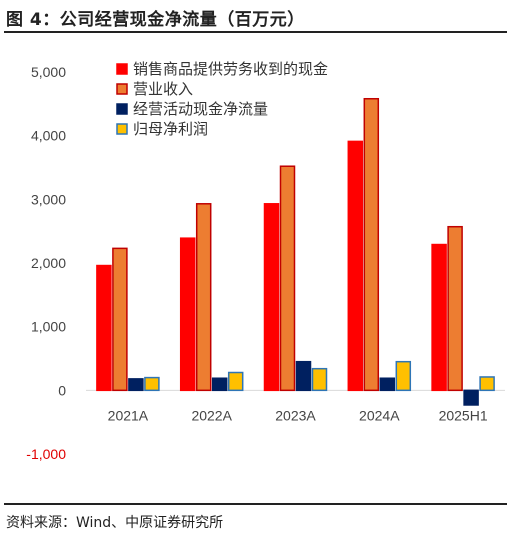 The height and width of the screenshot is (535, 511). What do you see at coordinates (115, 523) in the screenshot?
I see `source-note: 资料来源：Wind、中原证券研究所` at bounding box center [115, 523].